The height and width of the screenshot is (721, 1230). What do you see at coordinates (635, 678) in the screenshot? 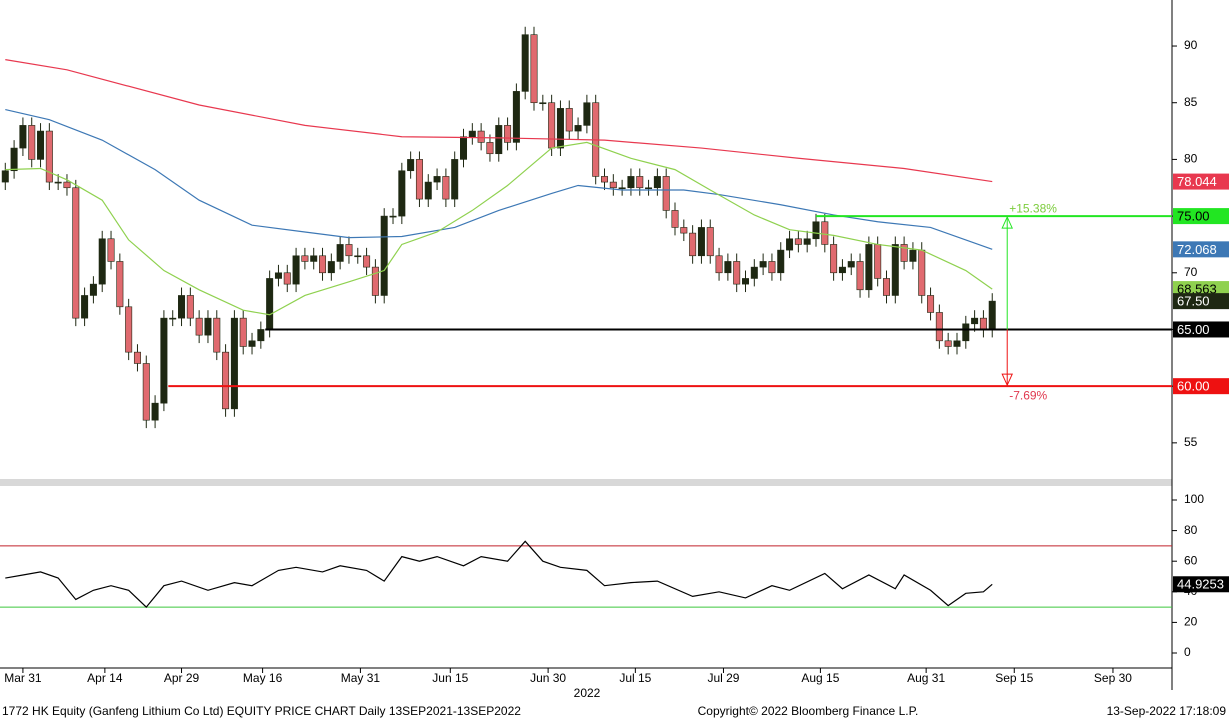
I see `x-tick-label: Jul 15` at bounding box center [635, 678].